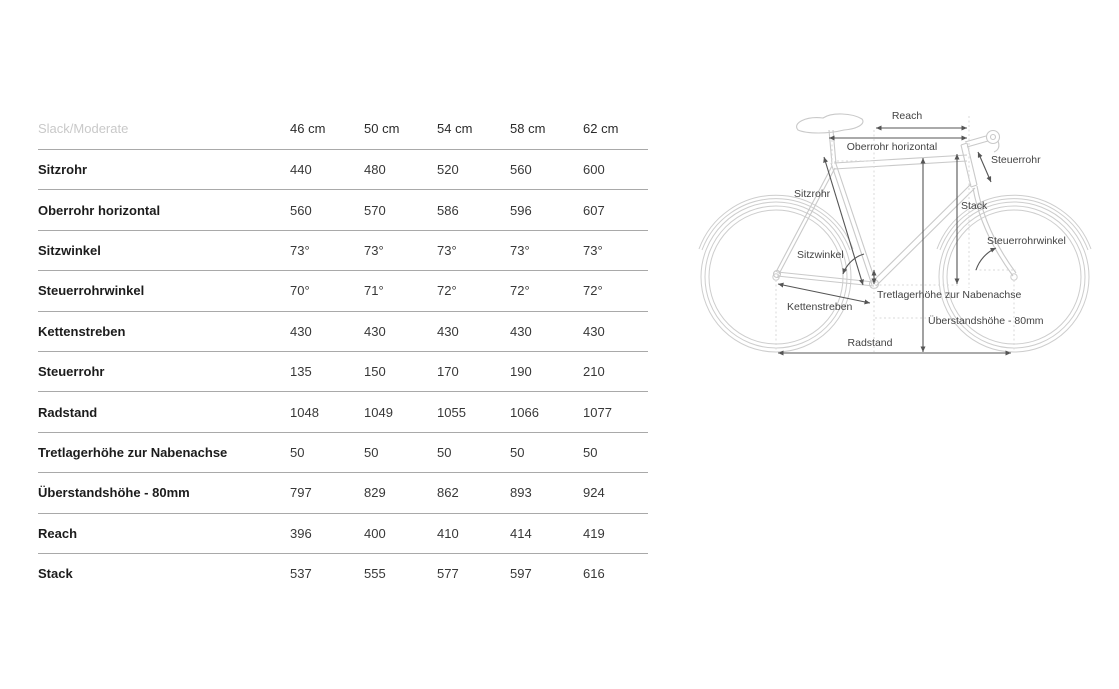 The image size is (1119, 689). I want to click on row-label: Steuerrohr, so click(71, 372).